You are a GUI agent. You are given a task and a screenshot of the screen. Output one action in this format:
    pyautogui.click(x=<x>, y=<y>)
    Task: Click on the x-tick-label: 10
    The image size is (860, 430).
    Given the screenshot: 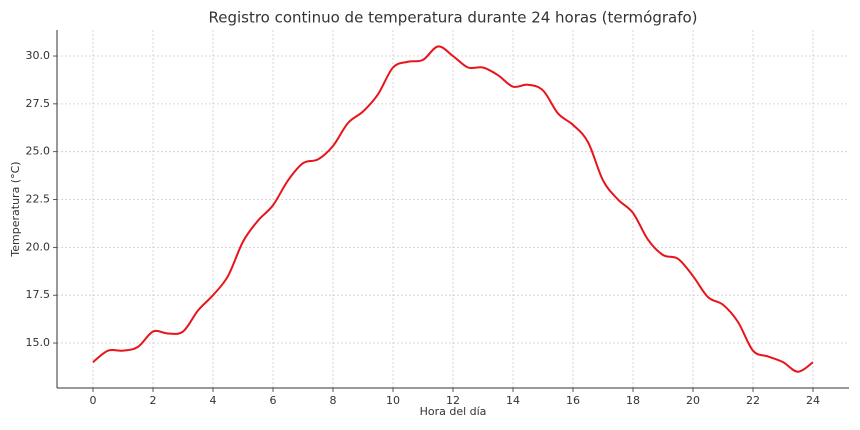 What is the action you would take?
    pyautogui.click(x=393, y=400)
    